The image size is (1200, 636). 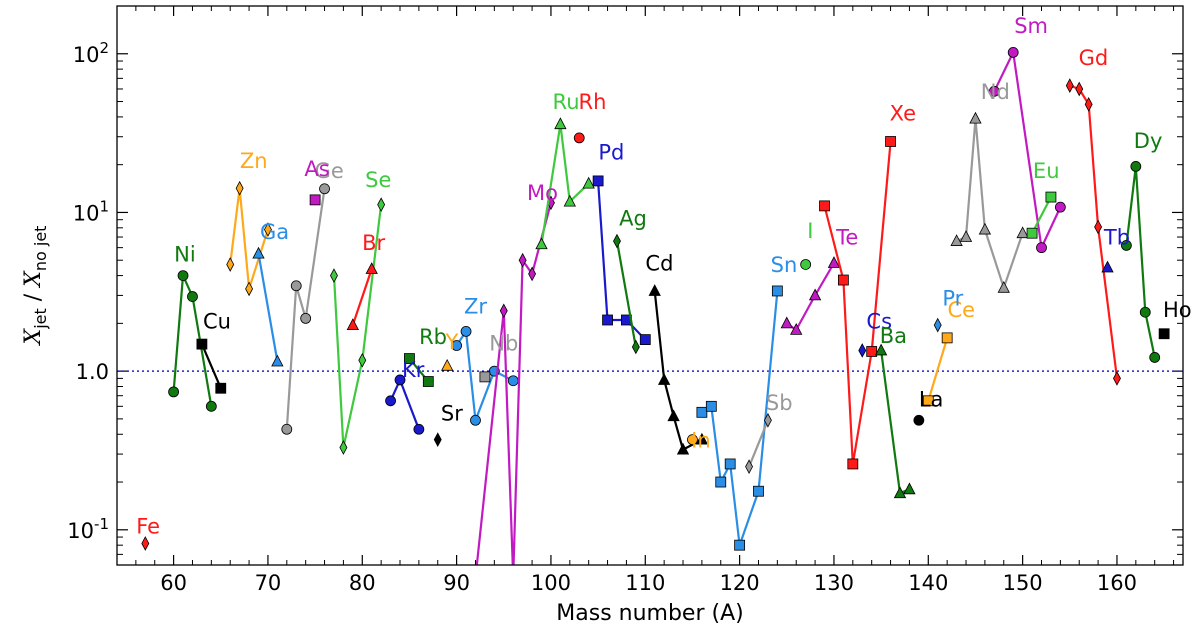 I want to click on series-ni, so click(x=192, y=341).